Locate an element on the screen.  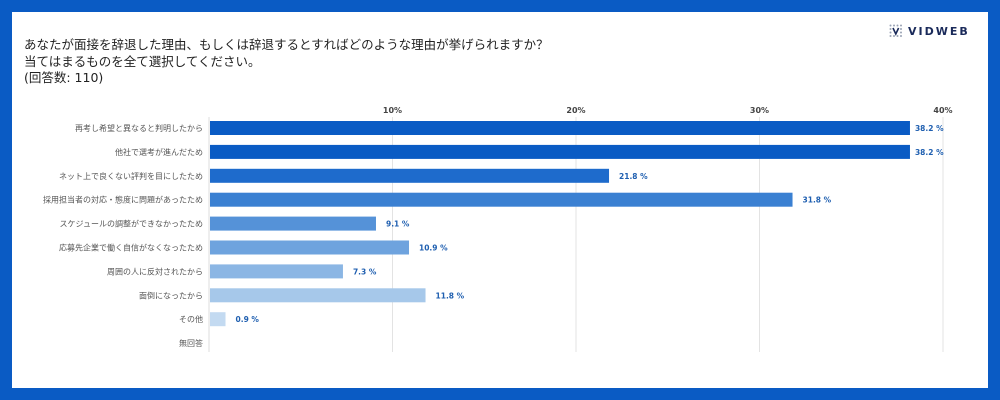
vidweb-logo: VIDWEB is located at coordinates (929, 31).